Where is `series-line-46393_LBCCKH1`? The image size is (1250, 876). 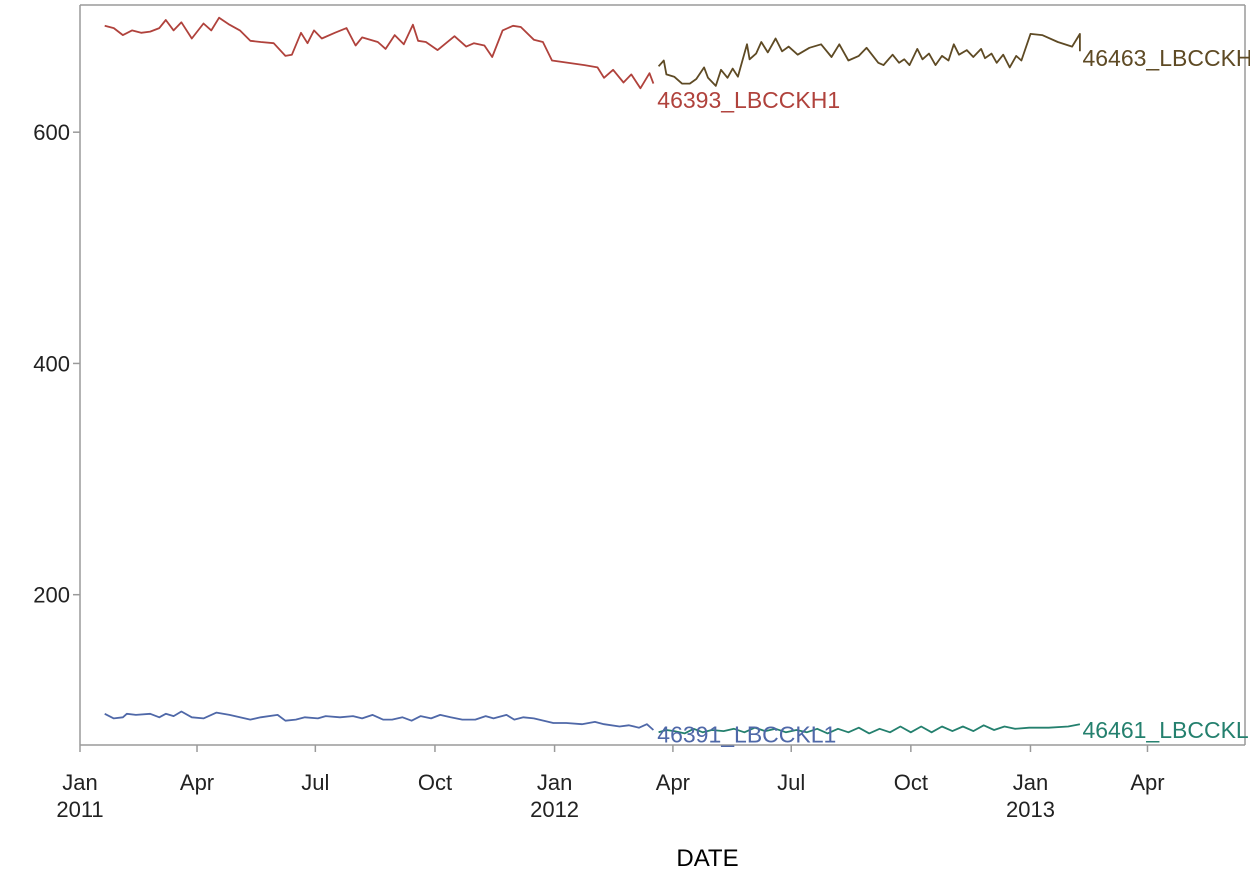 series-line-46393_LBCCKH1 is located at coordinates (379, 53).